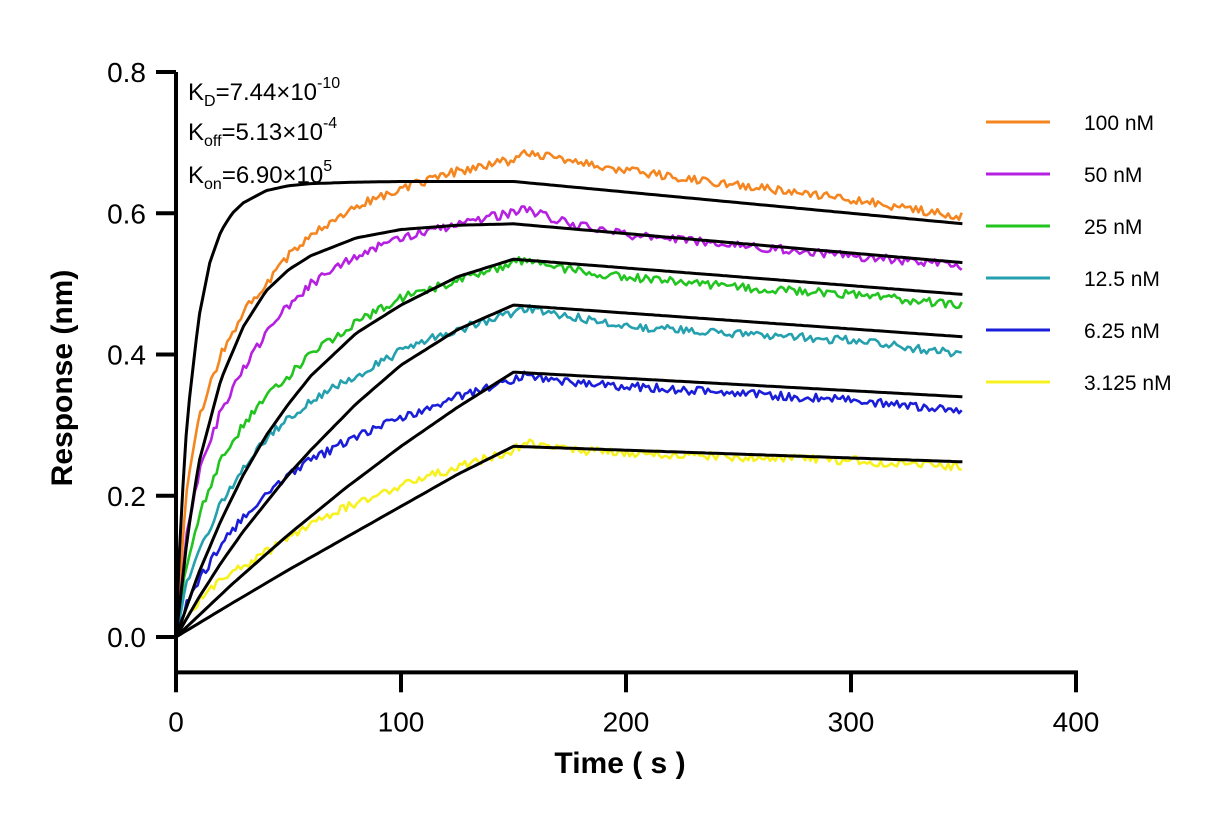  Describe the element at coordinates (1113, 227) in the screenshot. I see `legend-label: 25 nM` at that location.